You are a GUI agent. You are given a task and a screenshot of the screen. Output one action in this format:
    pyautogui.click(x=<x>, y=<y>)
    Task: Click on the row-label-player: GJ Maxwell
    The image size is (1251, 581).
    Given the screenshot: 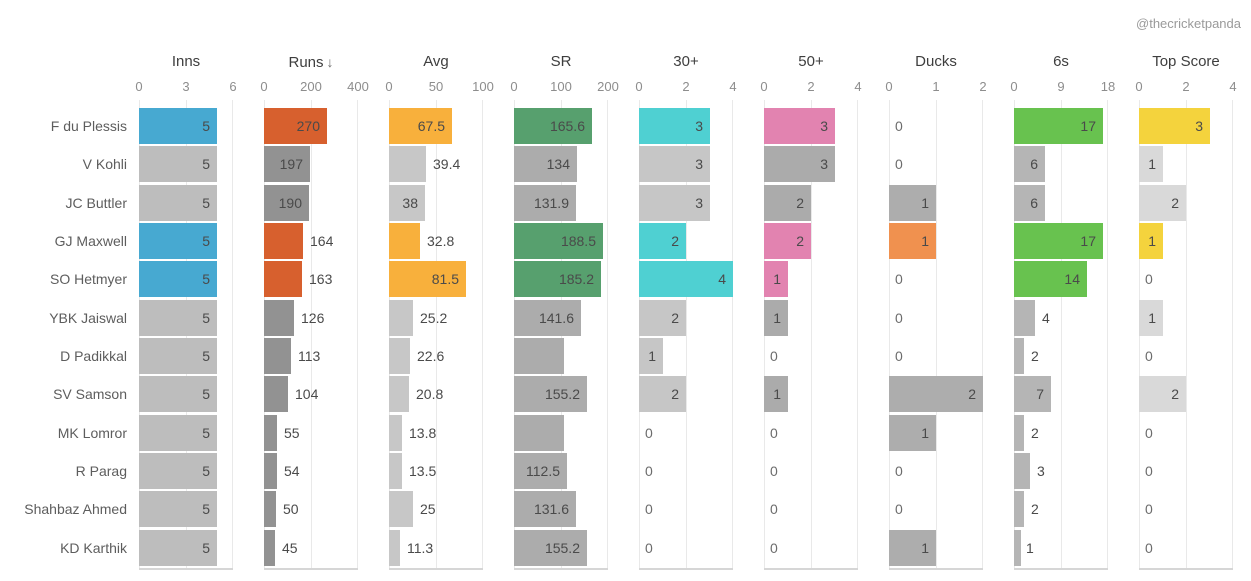 What is the action you would take?
    pyautogui.click(x=90, y=240)
    